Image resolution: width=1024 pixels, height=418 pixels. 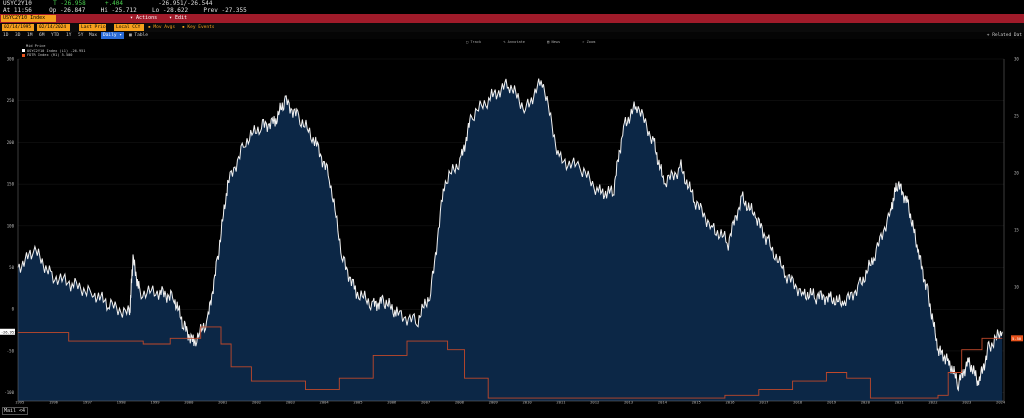 What do you see at coordinates (425, 402) in the screenshot?
I see `x-tick-label: 2007` at bounding box center [425, 402].